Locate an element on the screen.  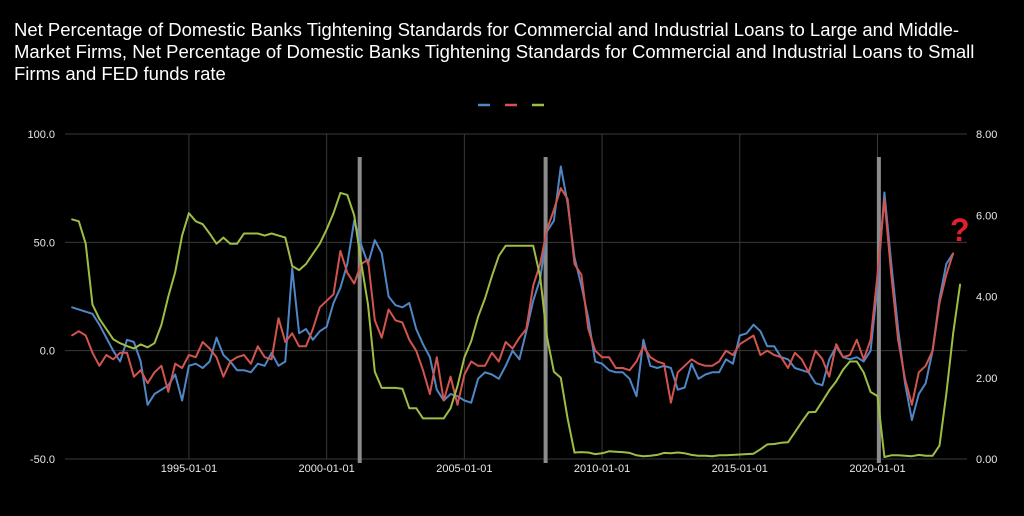
x-tick-label: 2005-01-01 is located at coordinates (464, 469).